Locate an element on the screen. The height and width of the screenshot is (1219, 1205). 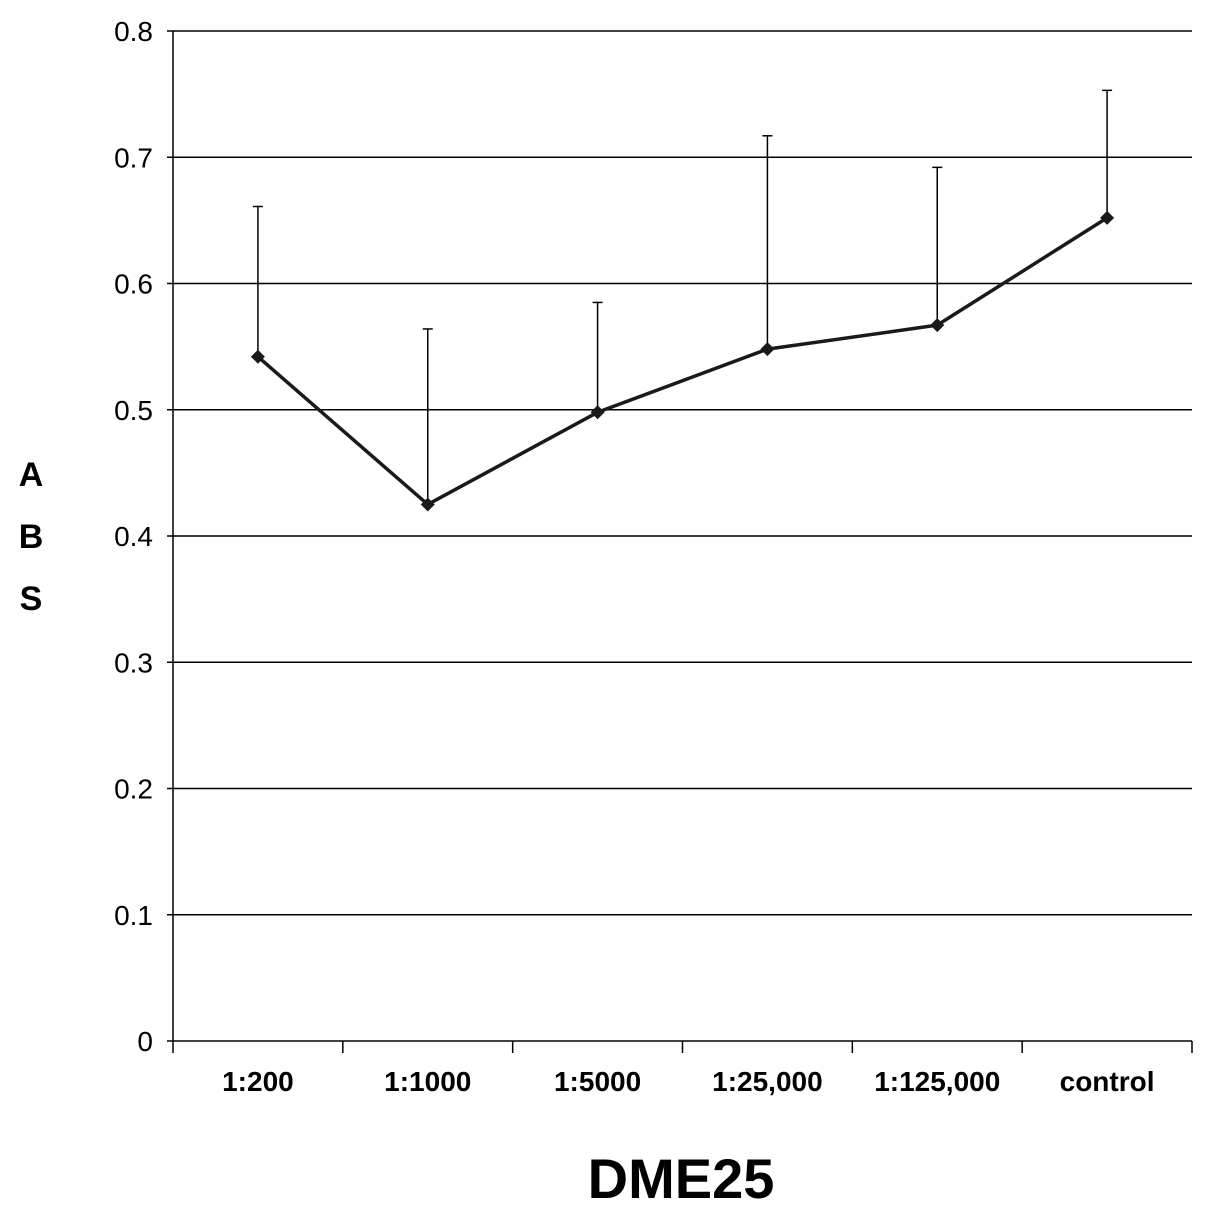
y-tick-label: 0.5 is located at coordinates (133, 410).